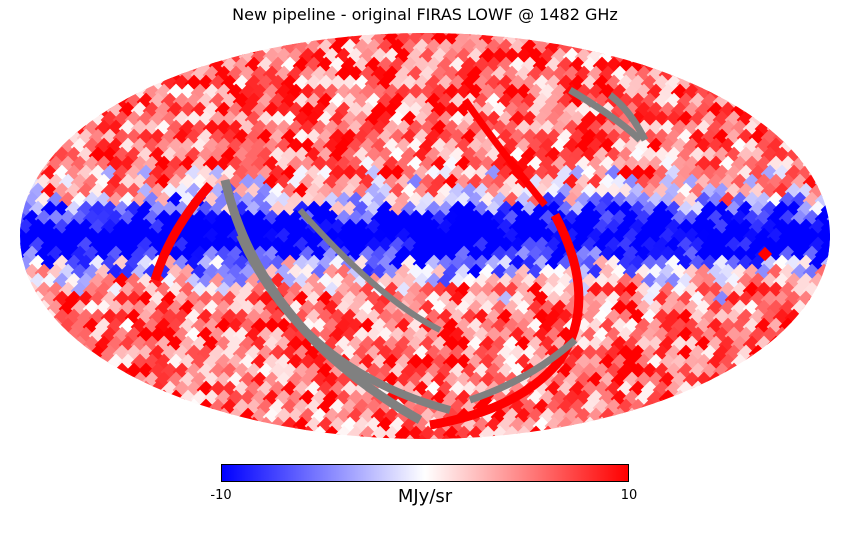 This screenshot has height=540, width=850. I want to click on colorbar-max-label: 10, so click(629, 495).